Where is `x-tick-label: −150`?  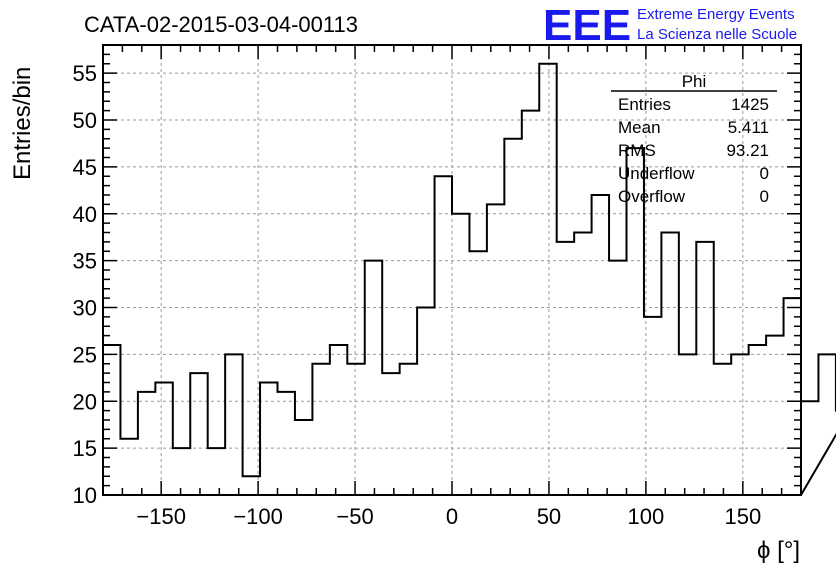
x-tick-label: −150 is located at coordinates (161, 516).